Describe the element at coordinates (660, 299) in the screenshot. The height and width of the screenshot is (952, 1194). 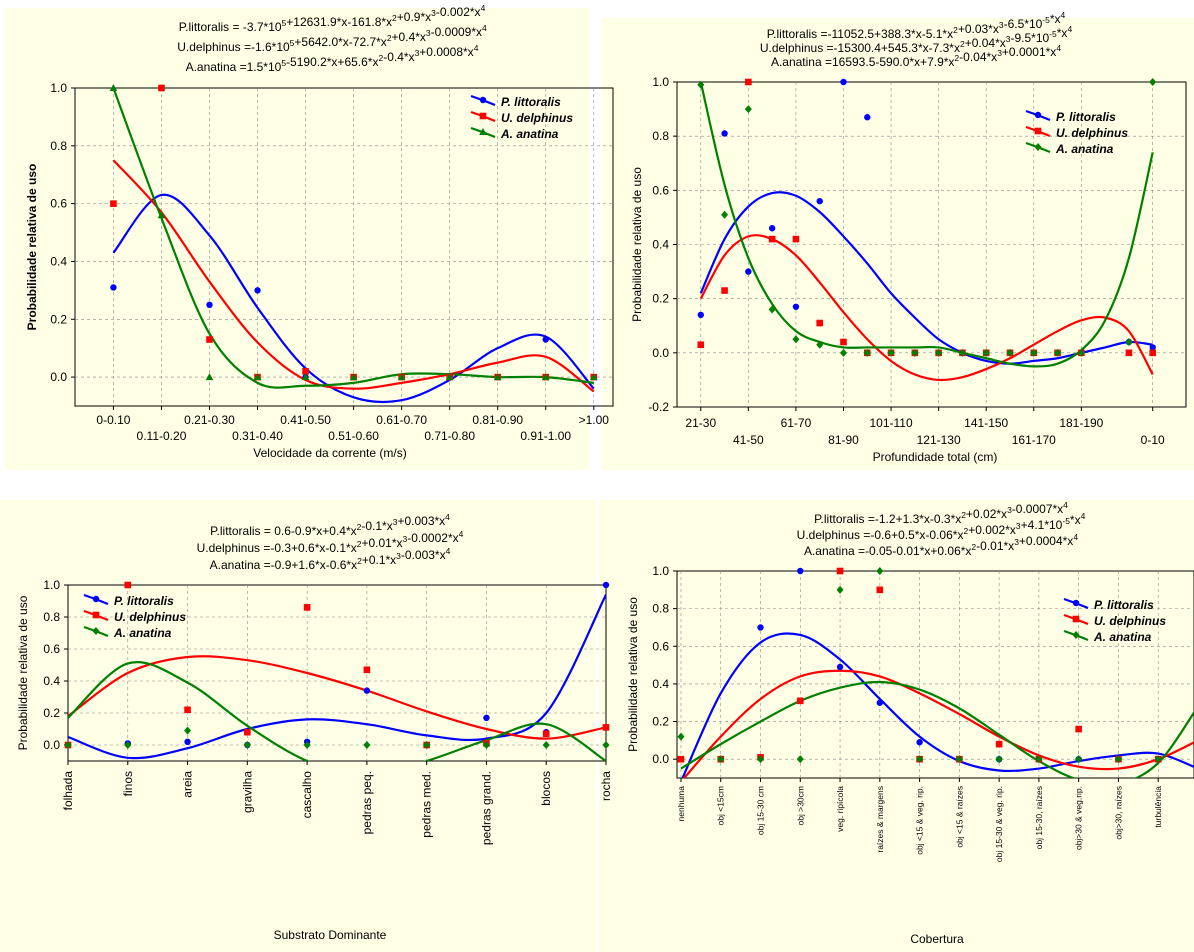
I see `ytick-label: 0.2` at that location.